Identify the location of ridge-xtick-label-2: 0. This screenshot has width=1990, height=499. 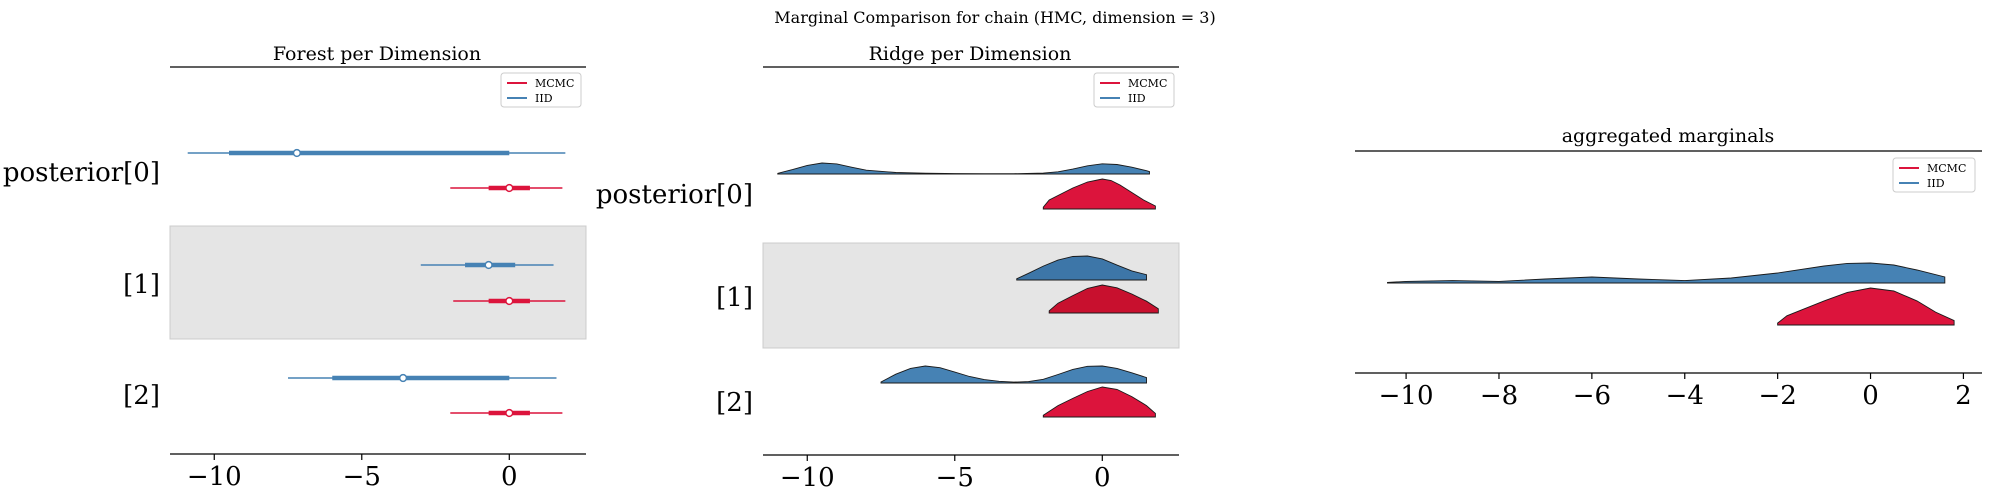
(1102, 478).